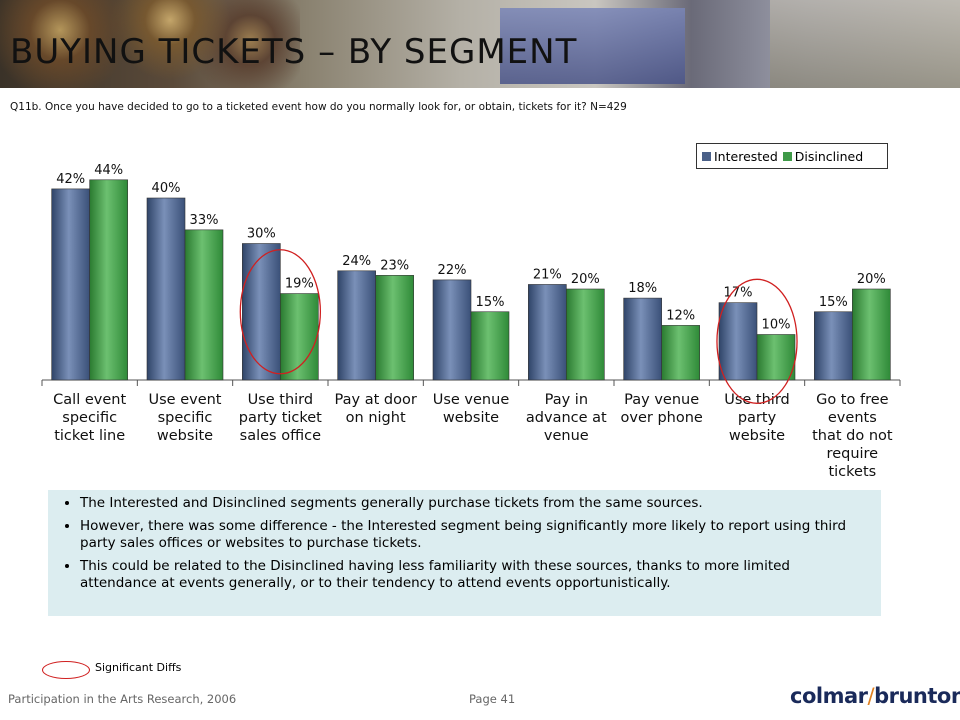  I want to click on category-label: Call event, so click(89, 400).